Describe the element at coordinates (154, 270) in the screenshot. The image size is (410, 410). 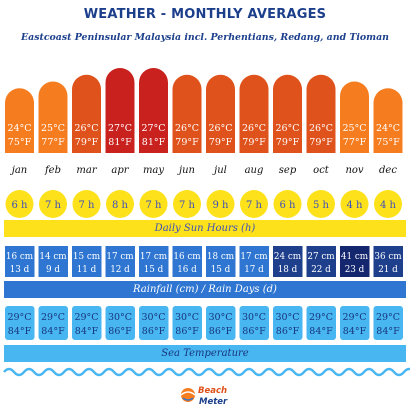
I see `rain-days-label: 15 d` at that location.